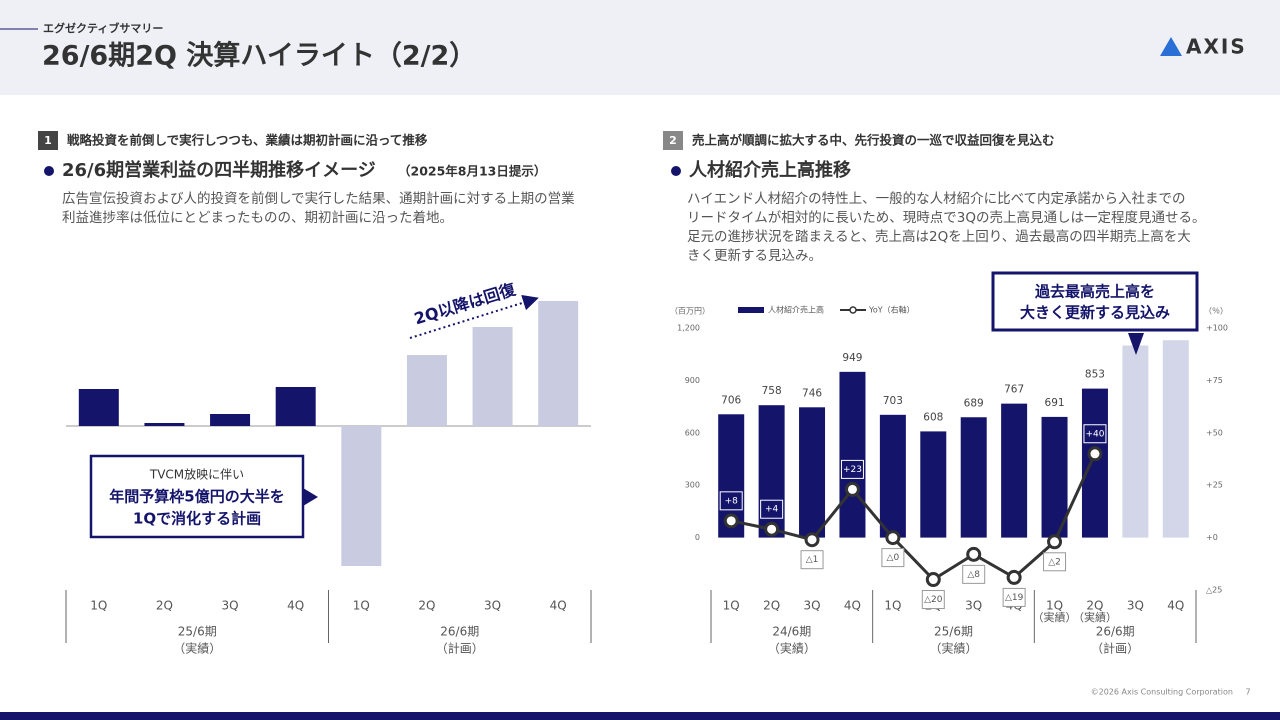 The width and height of the screenshot is (1280, 720). What do you see at coordinates (472, 171) in the screenshot?
I see `heading-note: （2025年8月13日提示）` at bounding box center [472, 171].